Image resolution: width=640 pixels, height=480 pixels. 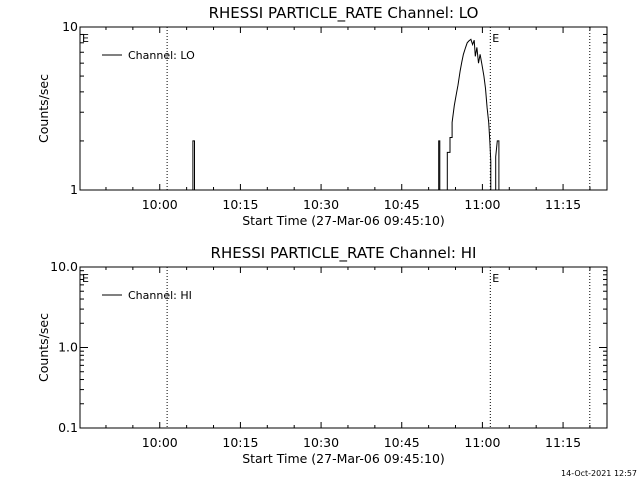 I want to click on legend-label: Channel: HI, so click(x=160, y=295).